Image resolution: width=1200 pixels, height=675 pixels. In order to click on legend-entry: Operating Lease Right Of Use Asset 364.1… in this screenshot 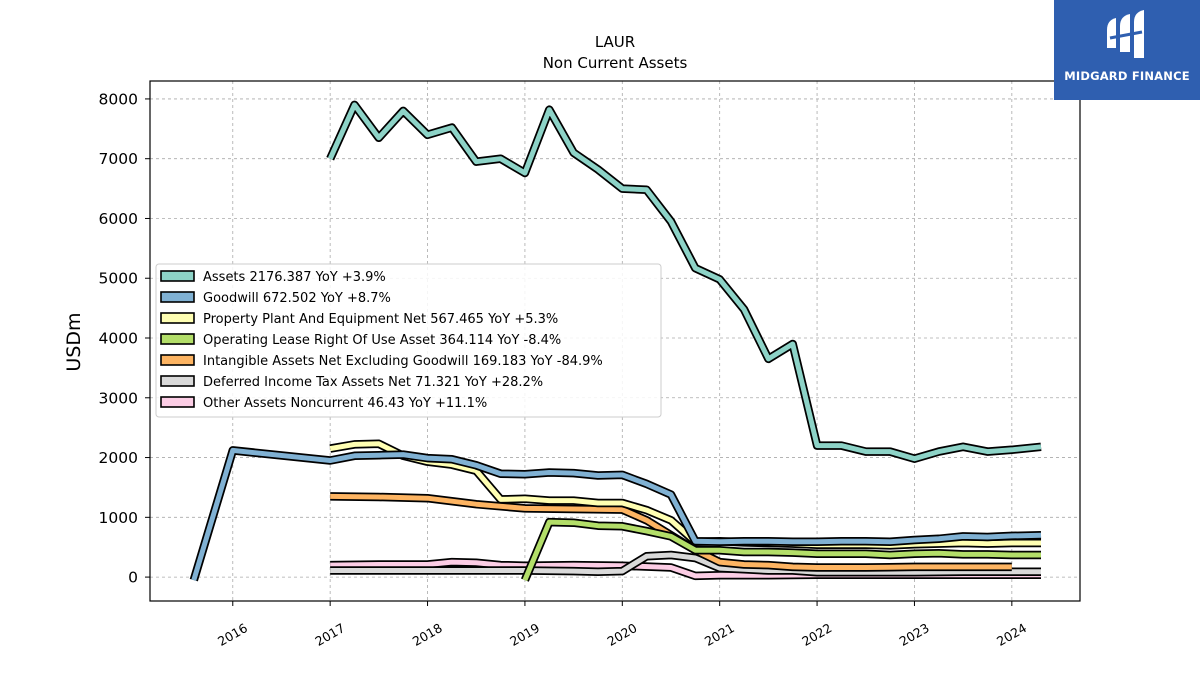, I will do `click(382, 340)`.